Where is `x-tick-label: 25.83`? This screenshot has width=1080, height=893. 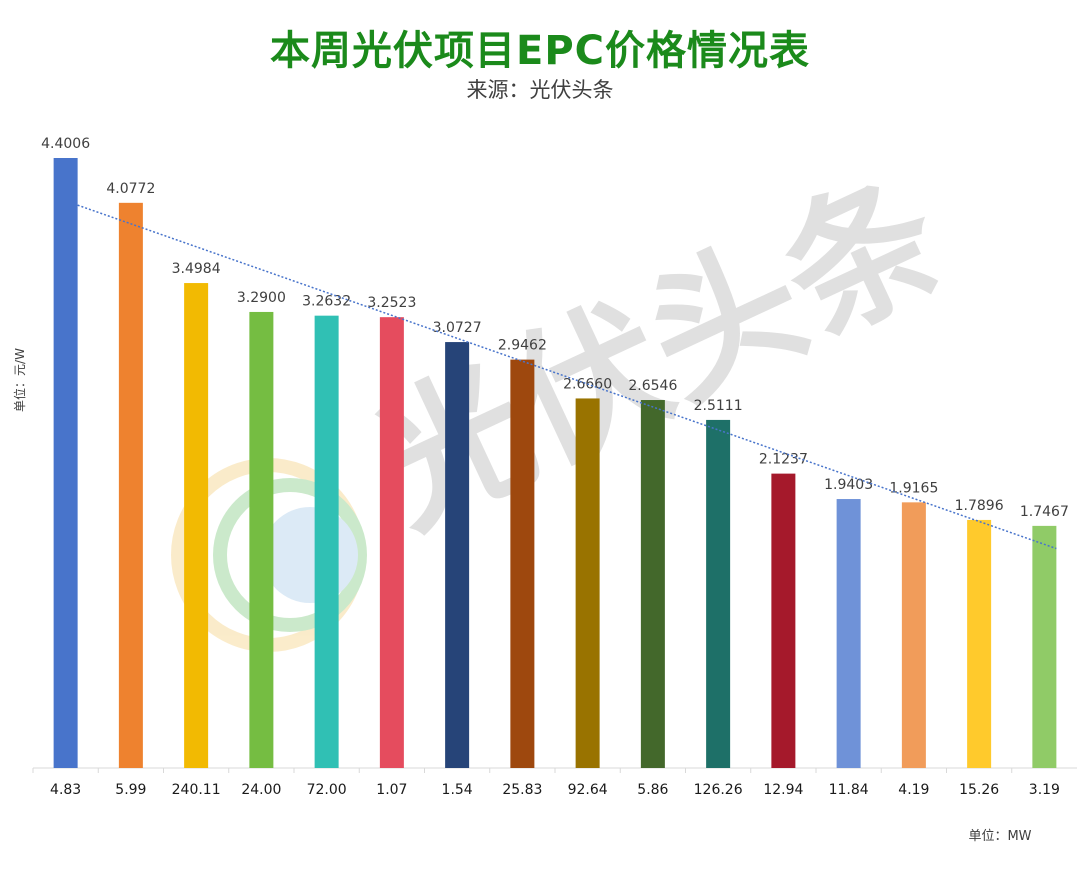 x-tick-label: 25.83 is located at coordinates (522, 790).